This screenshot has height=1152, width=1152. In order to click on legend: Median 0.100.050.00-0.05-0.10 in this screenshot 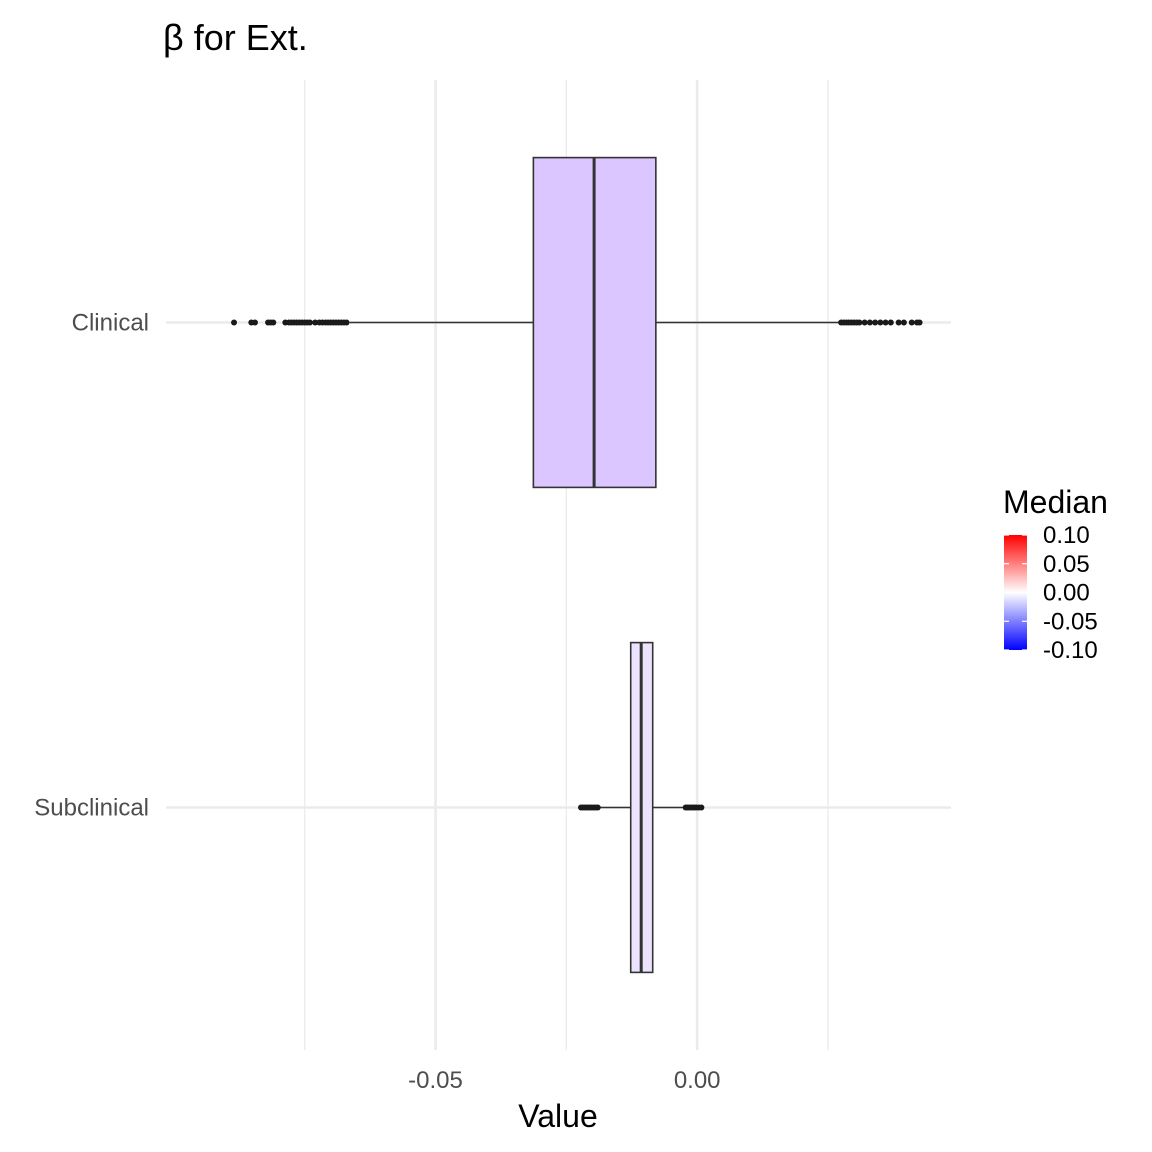, I will do `click(1055, 574)`.